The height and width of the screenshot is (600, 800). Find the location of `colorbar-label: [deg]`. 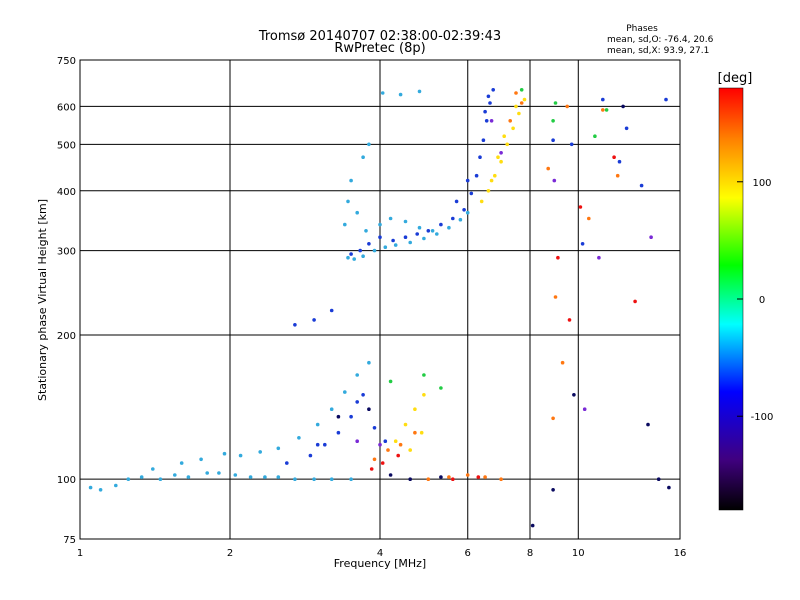

colorbar-label: [deg] is located at coordinates (735, 78).